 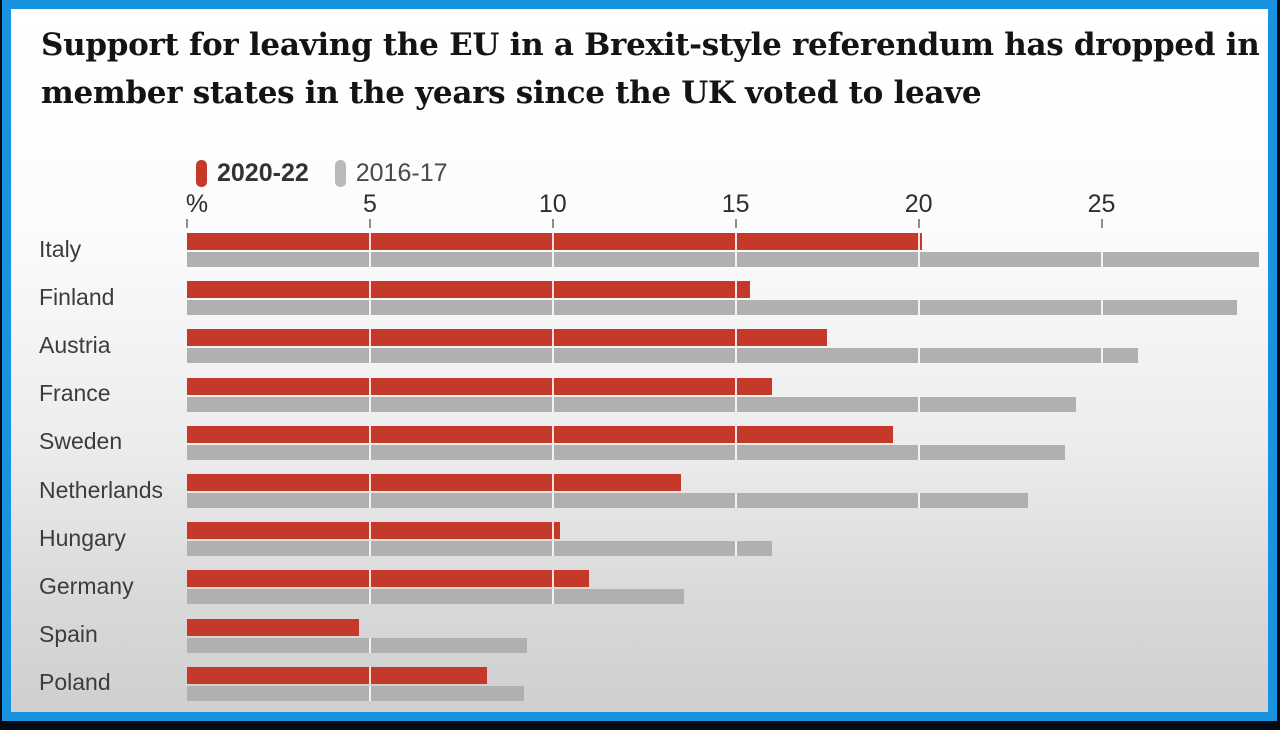 I want to click on bar-2016-17-italy, so click(x=723, y=259).